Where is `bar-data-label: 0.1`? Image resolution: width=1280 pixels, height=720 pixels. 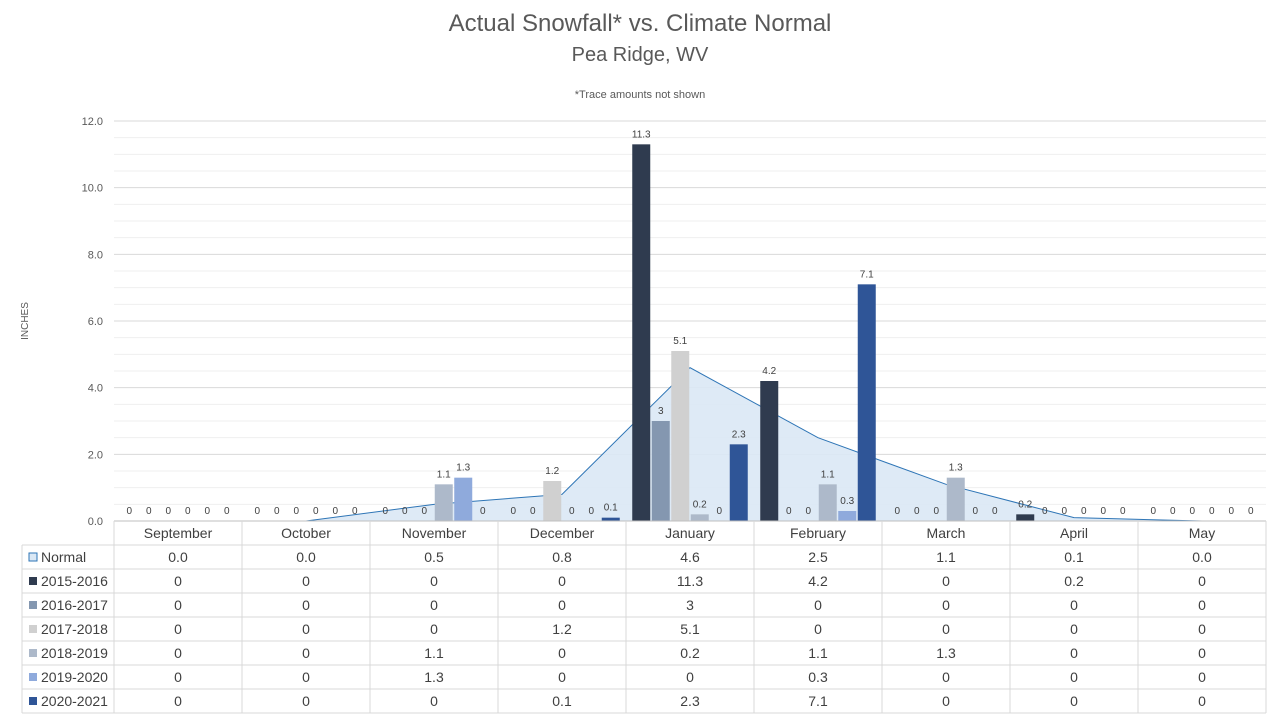
bar-data-label: 0.1 is located at coordinates (611, 508).